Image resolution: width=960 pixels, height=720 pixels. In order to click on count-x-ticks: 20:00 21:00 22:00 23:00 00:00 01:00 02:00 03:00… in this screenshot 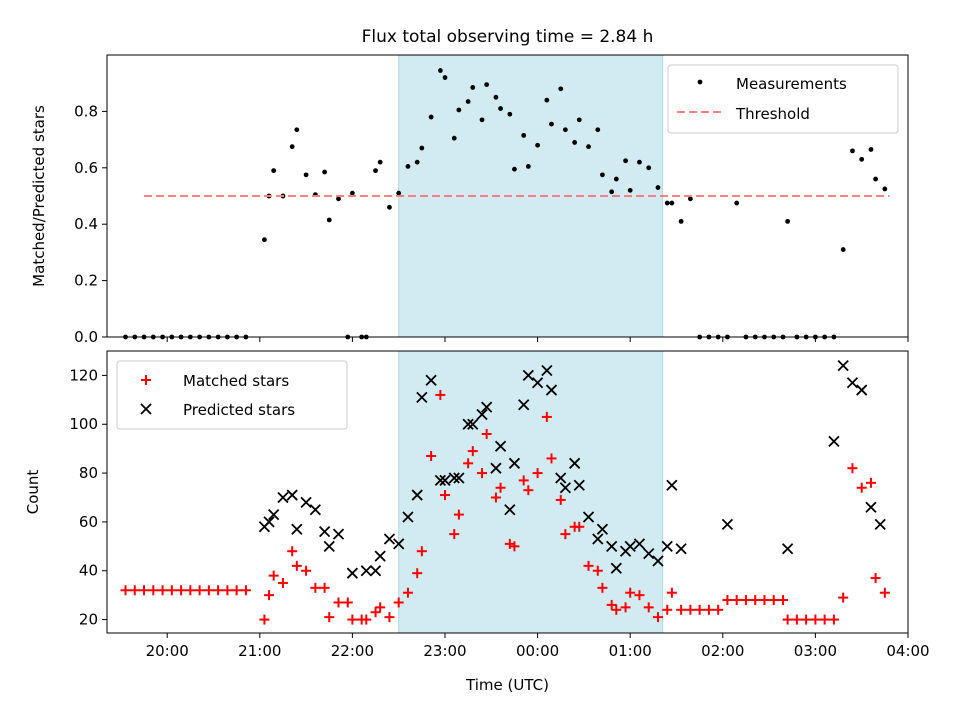, I will do `click(538, 646)`.